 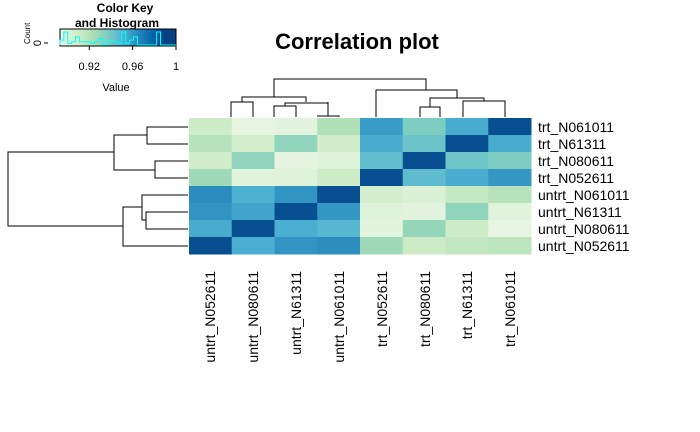 I want to click on column-label: trt_N080611, so click(x=425, y=309).